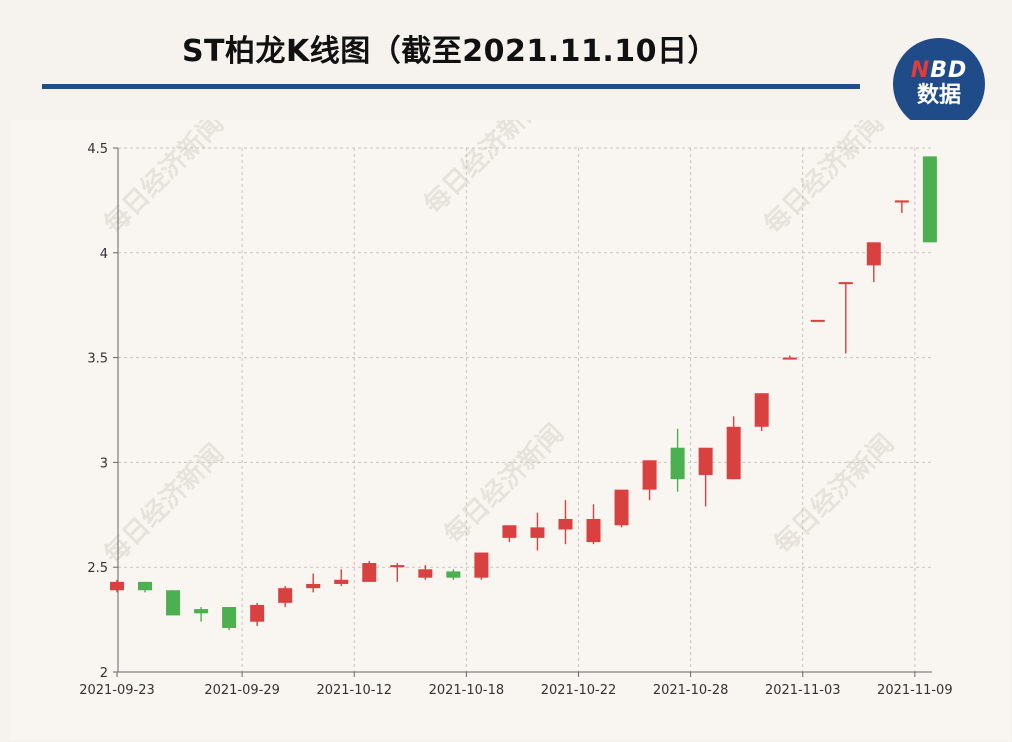 The height and width of the screenshot is (742, 1012). Describe the element at coordinates (451, 86) in the screenshot. I see `title-underline` at that location.